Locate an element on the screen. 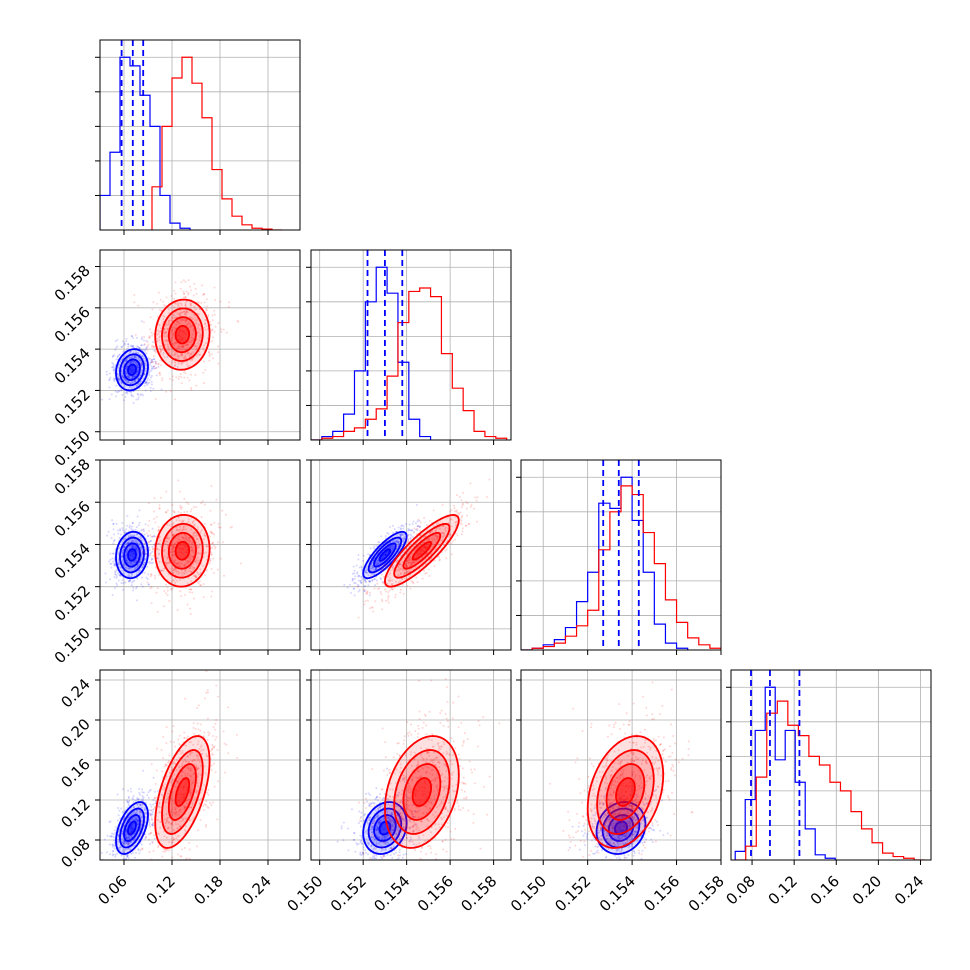 The width and height of the screenshot is (970, 970). y-tick-label: 0.16 is located at coordinates (75, 773).